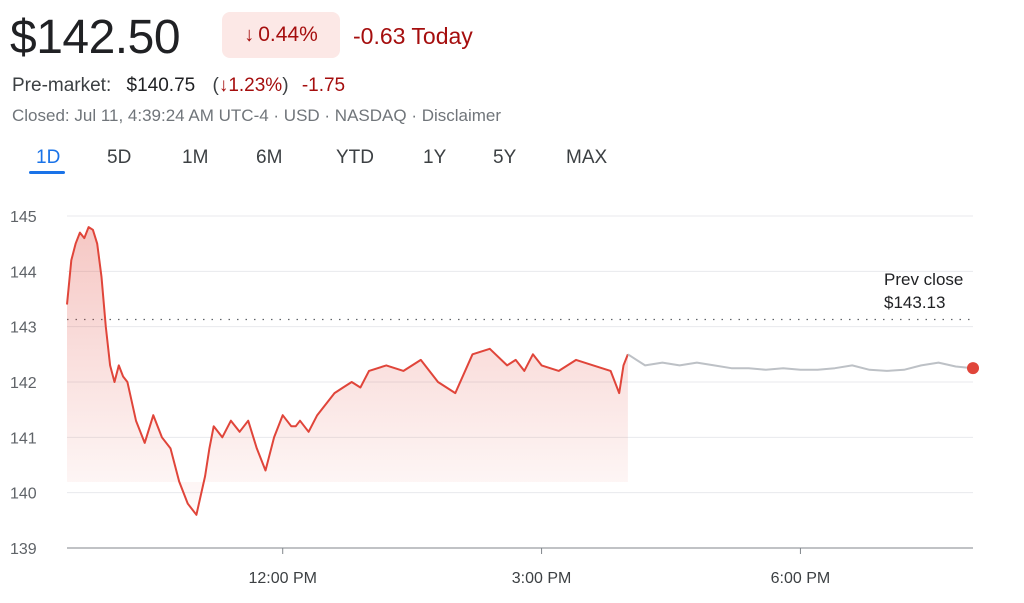  I want to click on range-tabs: 1D 5D 1M 6M YTD 1Y 5Y MAX, so click(350, 160).